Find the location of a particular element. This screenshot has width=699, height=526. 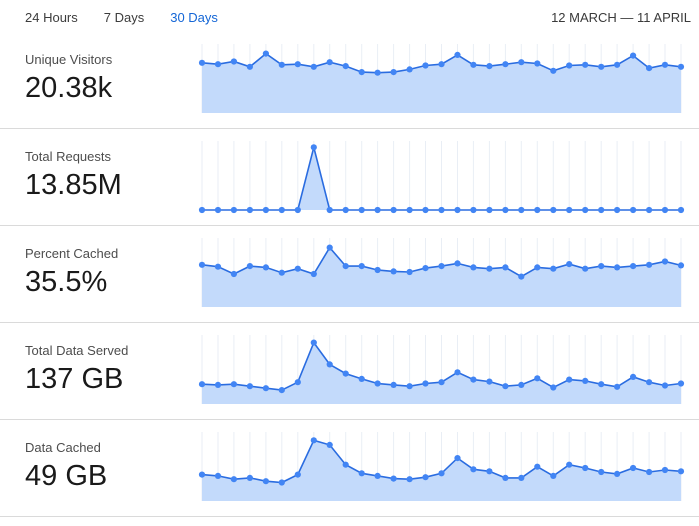

total-data-served-sparkline is located at coordinates (448, 371).